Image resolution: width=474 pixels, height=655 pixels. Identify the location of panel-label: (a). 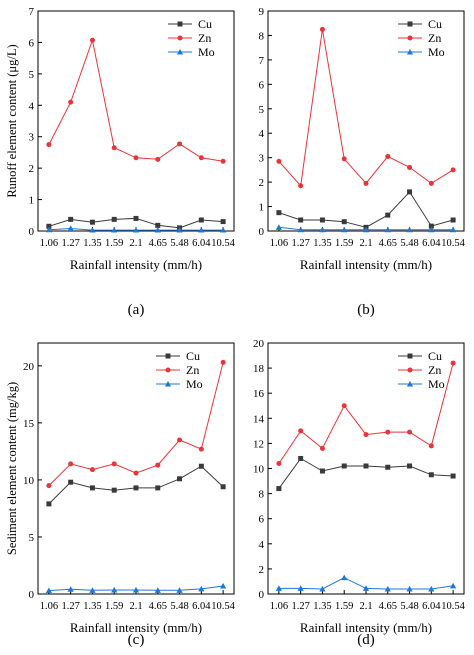
(136, 310).